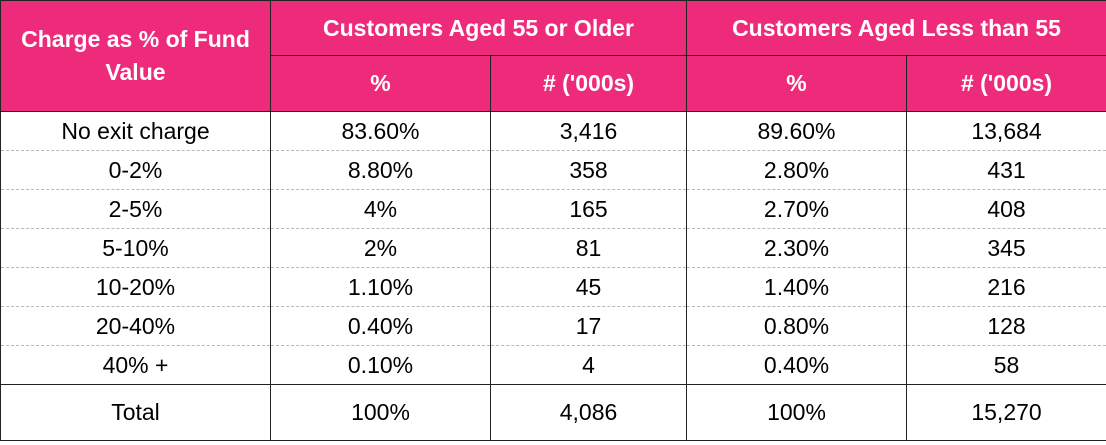  I want to click on row-label: 10-20%, so click(135, 287).